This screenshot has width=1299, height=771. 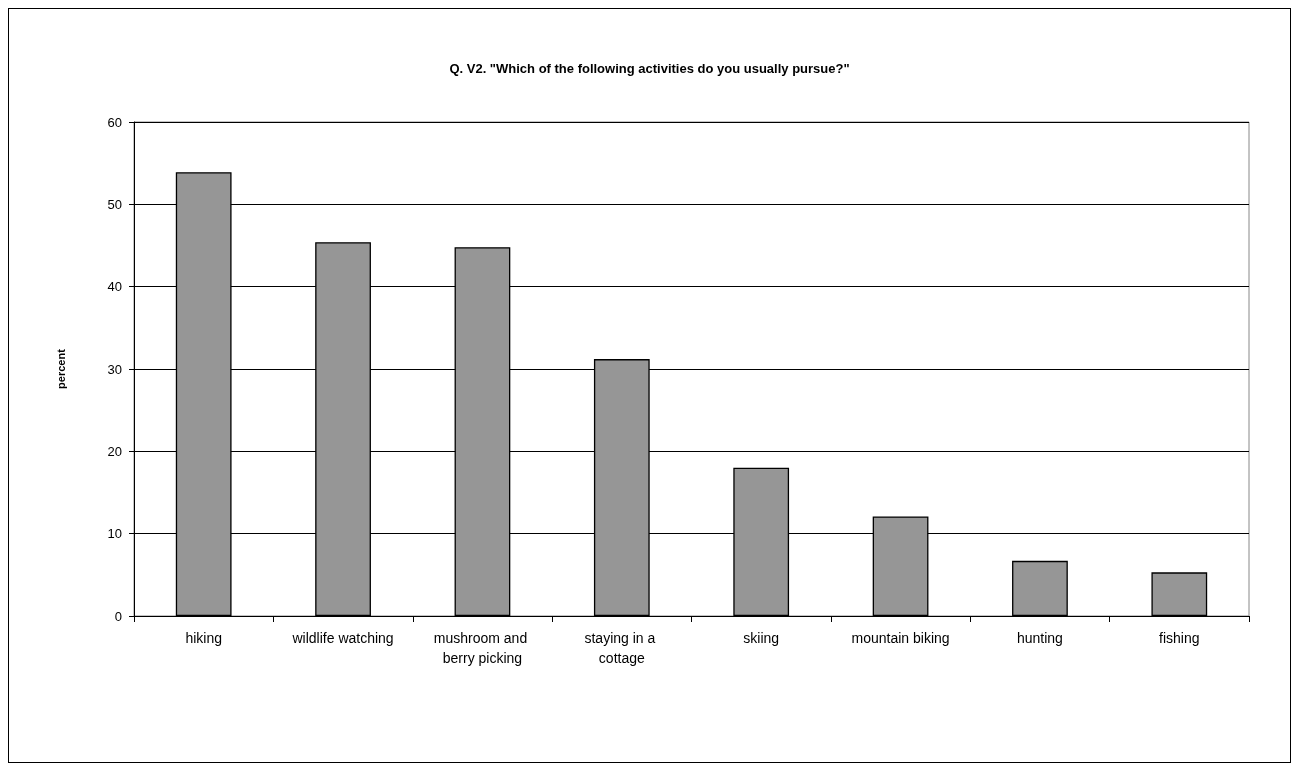 I want to click on y-tick-label: 50, so click(x=114, y=204).